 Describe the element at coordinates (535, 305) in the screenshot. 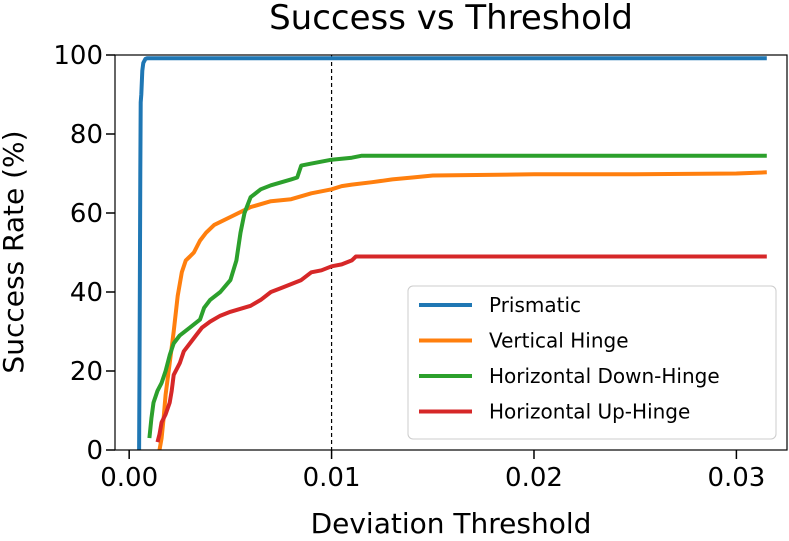

I see `legend-label: Prismatic` at that location.